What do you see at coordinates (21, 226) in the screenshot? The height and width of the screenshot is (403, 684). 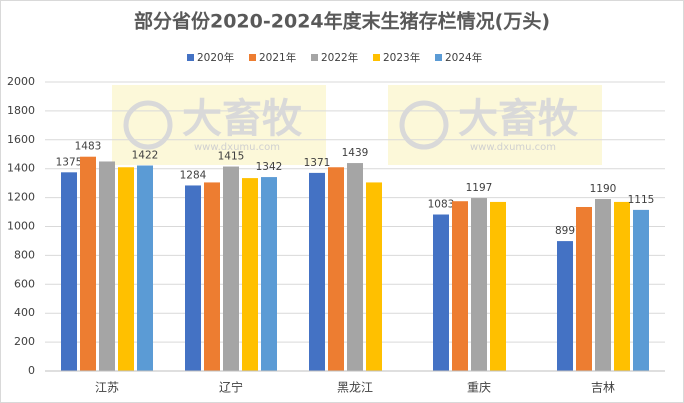 I see `y-tick-label: 1000` at bounding box center [21, 226].